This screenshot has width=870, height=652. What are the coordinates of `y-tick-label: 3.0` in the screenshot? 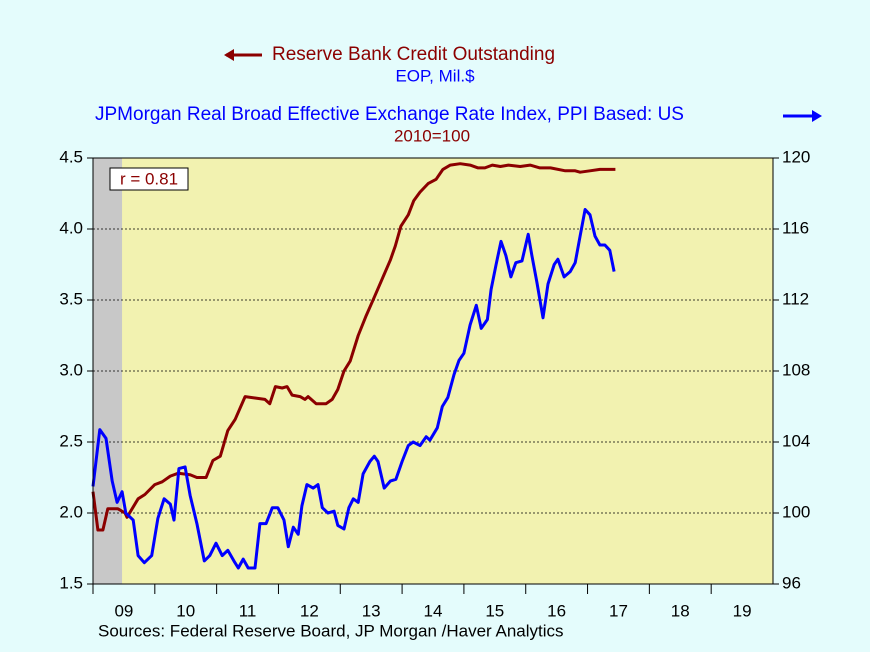 It's located at (71, 369).